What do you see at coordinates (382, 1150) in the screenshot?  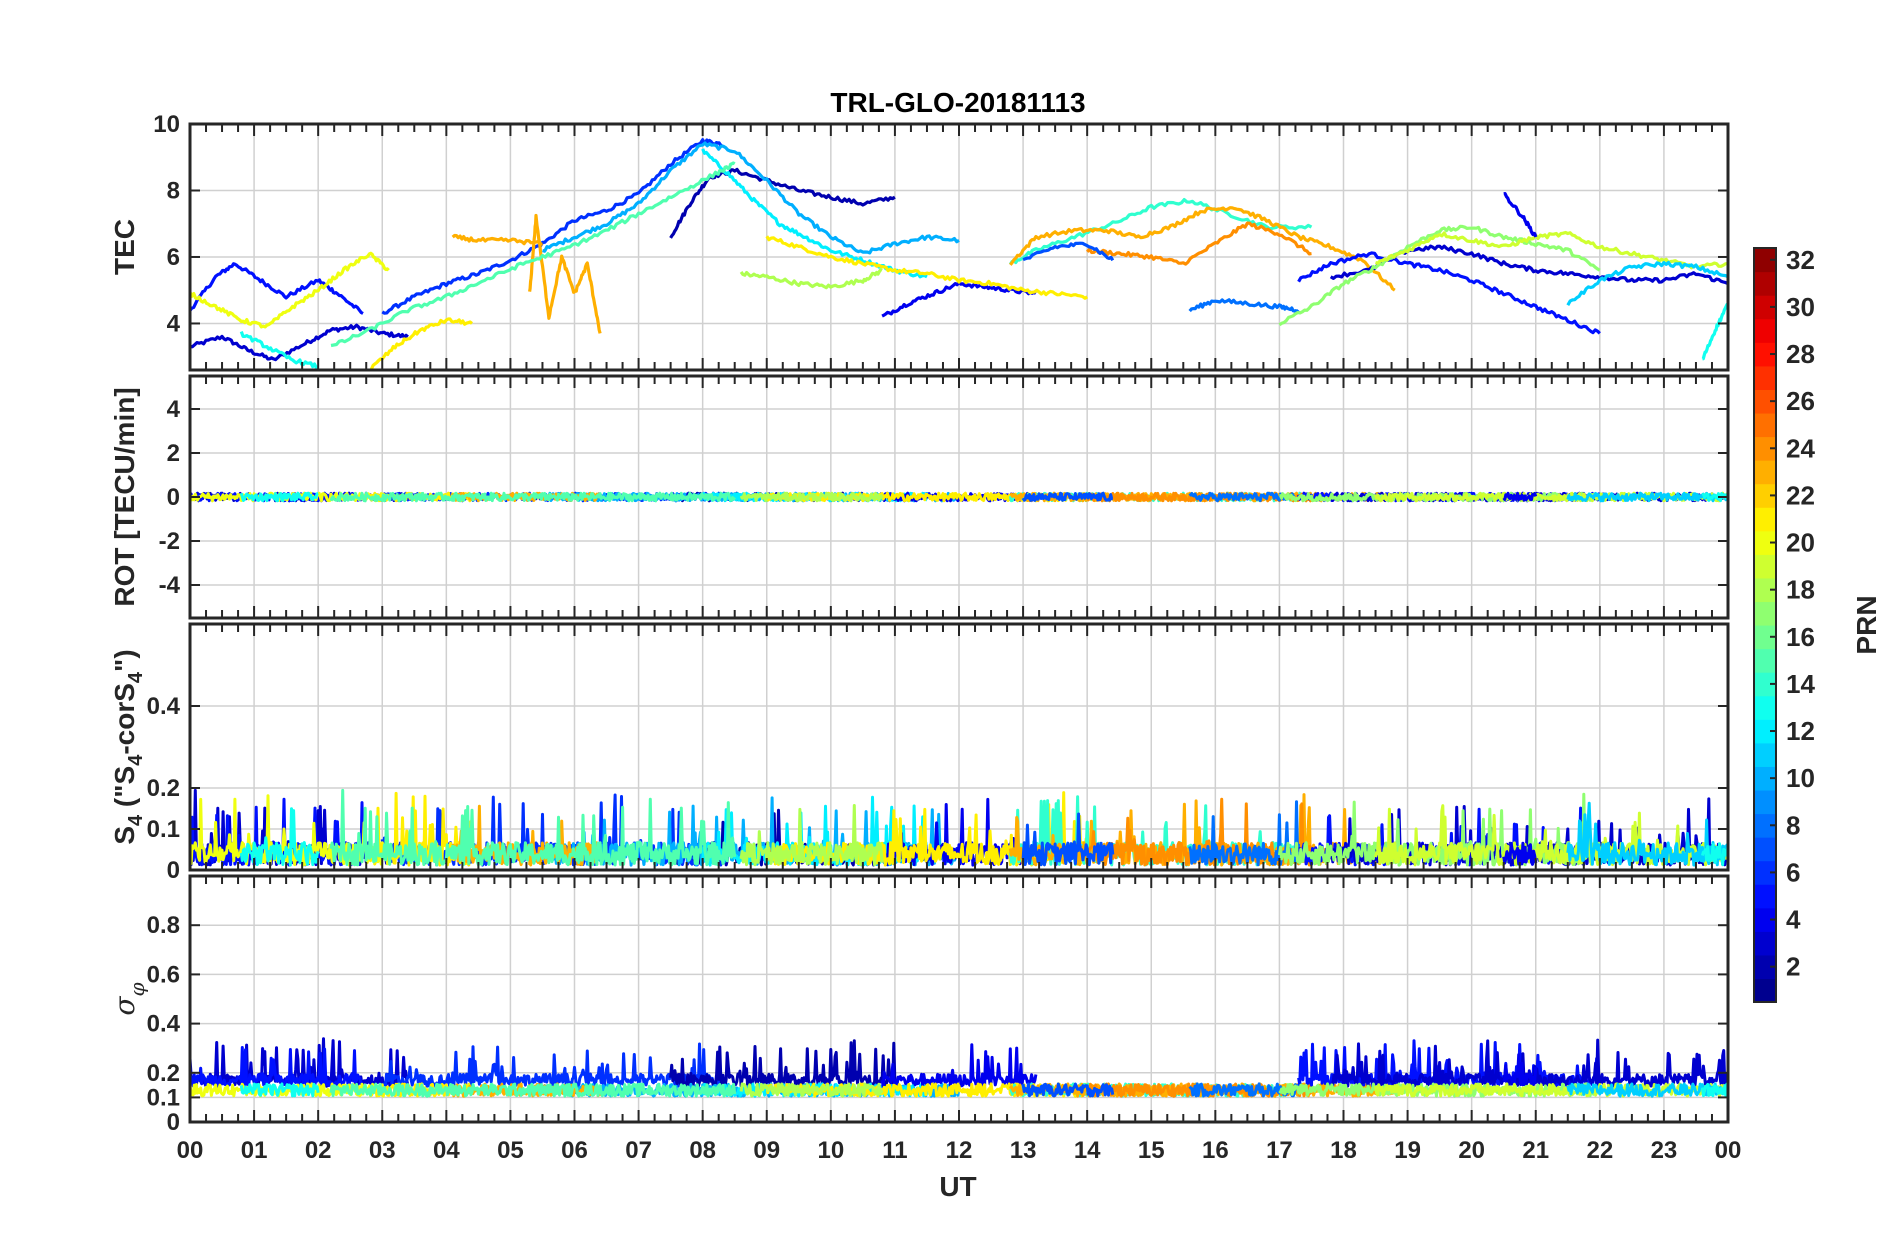 I see `x-tick-label: 03` at bounding box center [382, 1150].